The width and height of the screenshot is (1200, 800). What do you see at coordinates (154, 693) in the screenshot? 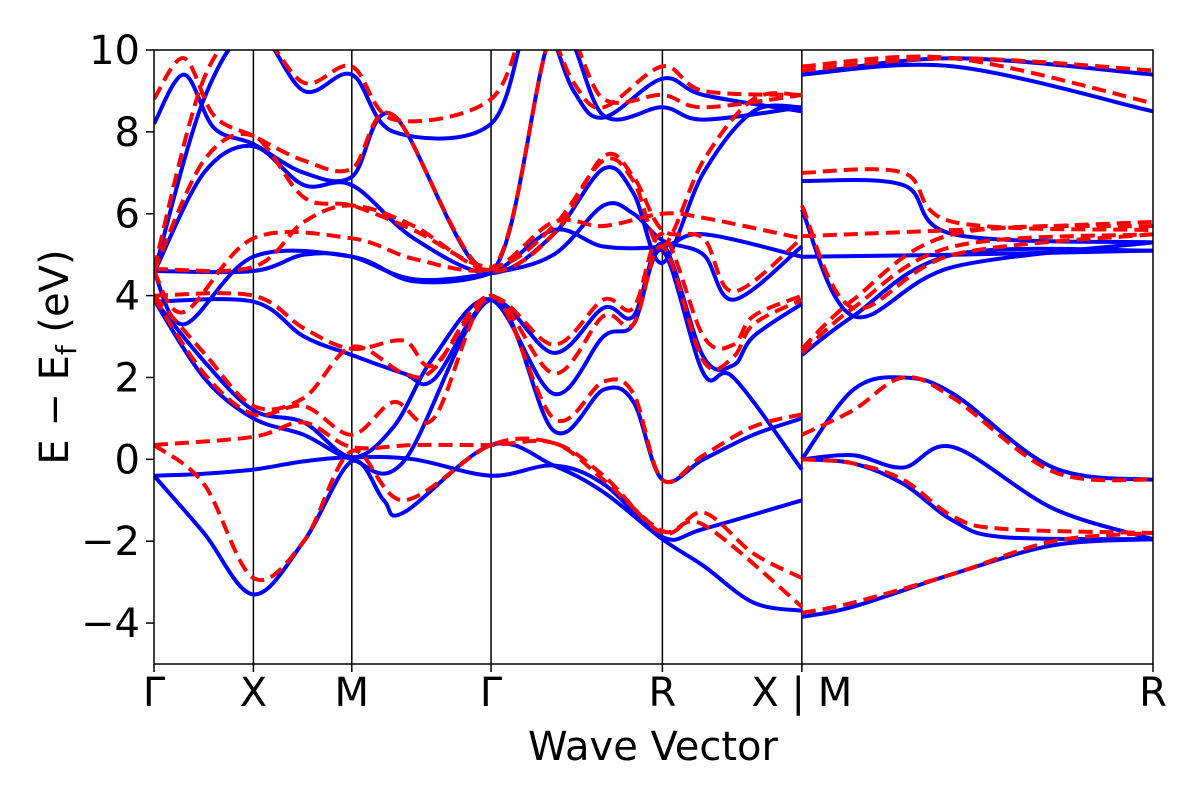
I see `x-tick-label-0: Γ` at bounding box center [154, 693].